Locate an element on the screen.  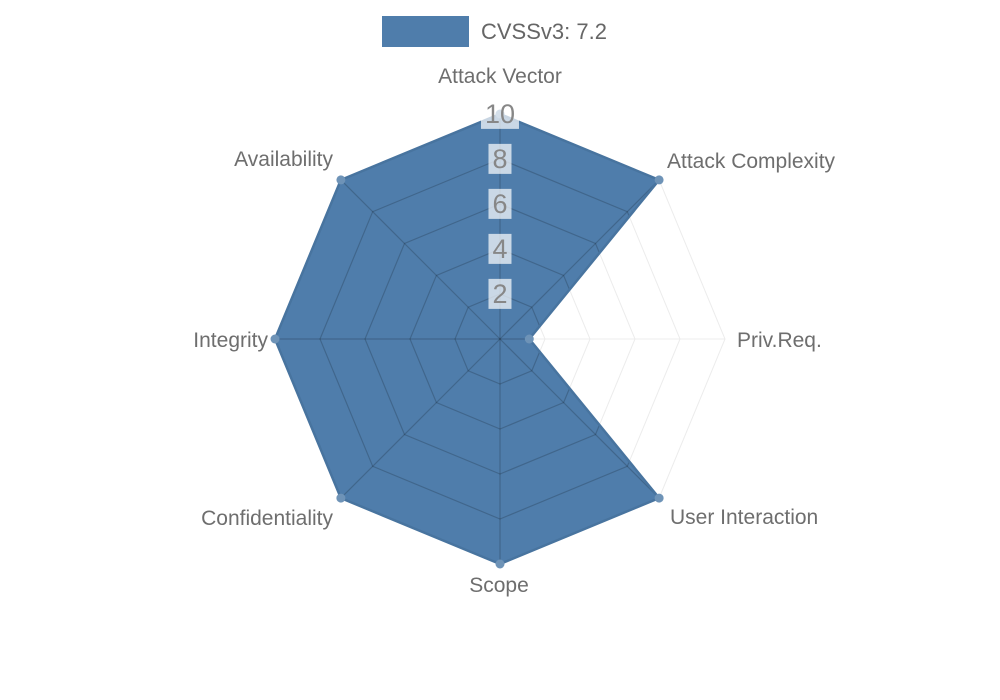
chart-legend: CVSSv3: 7.2 is located at coordinates (494, 31).